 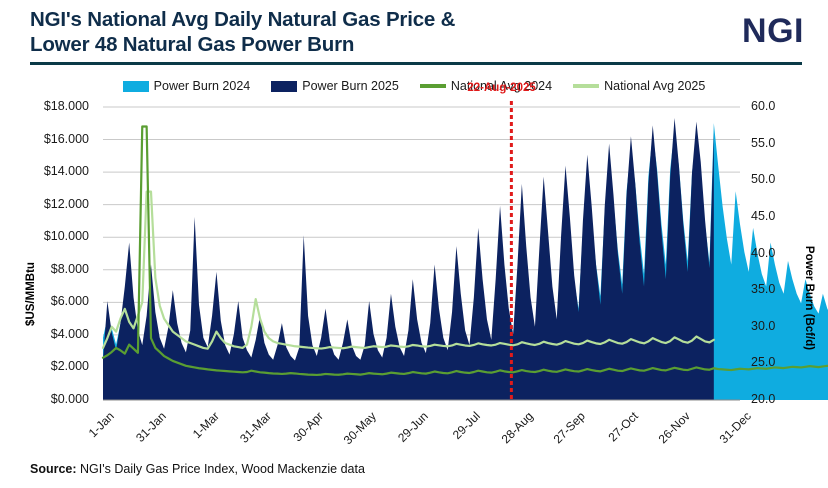 What do you see at coordinates (53, 469) in the screenshot?
I see `source-label: Source:` at bounding box center [53, 469].